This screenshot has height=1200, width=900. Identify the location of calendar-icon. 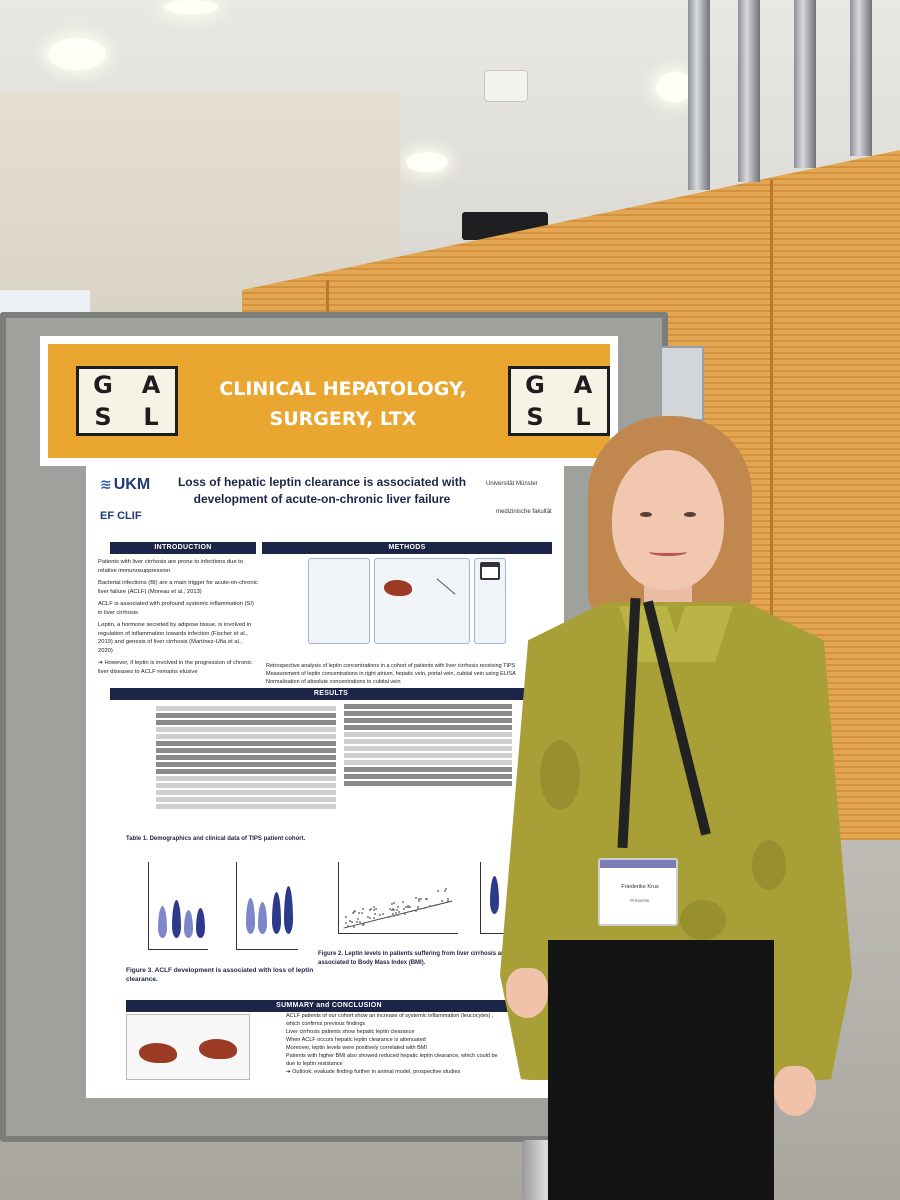
(490, 571).